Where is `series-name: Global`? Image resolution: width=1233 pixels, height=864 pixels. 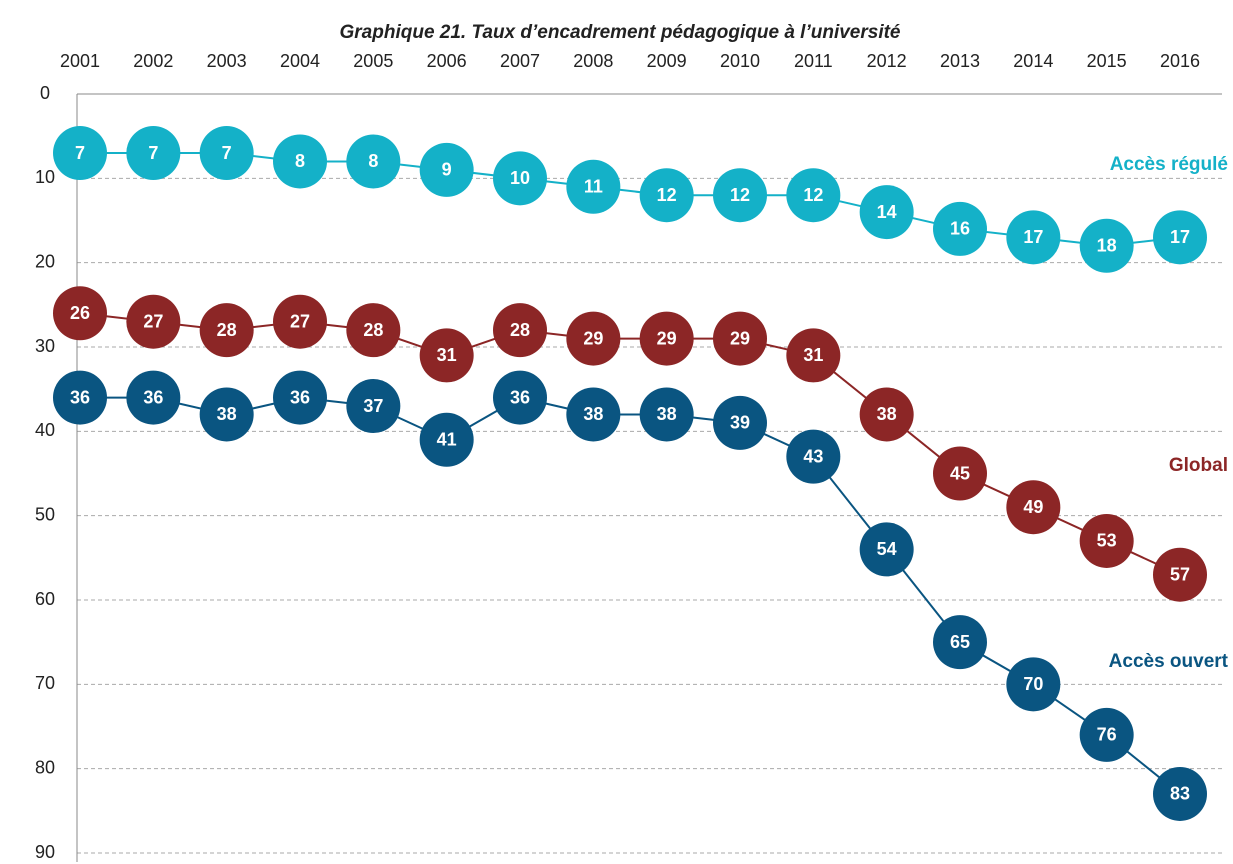
series-name: Global is located at coordinates (1198, 465).